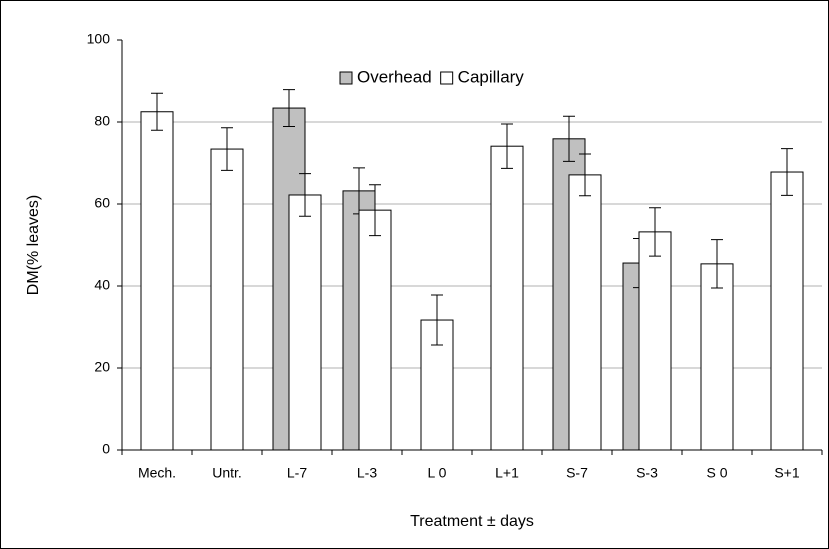 This screenshot has width=829, height=549. Describe the element at coordinates (647, 473) in the screenshot. I see `x-tick-label: S-3` at that location.